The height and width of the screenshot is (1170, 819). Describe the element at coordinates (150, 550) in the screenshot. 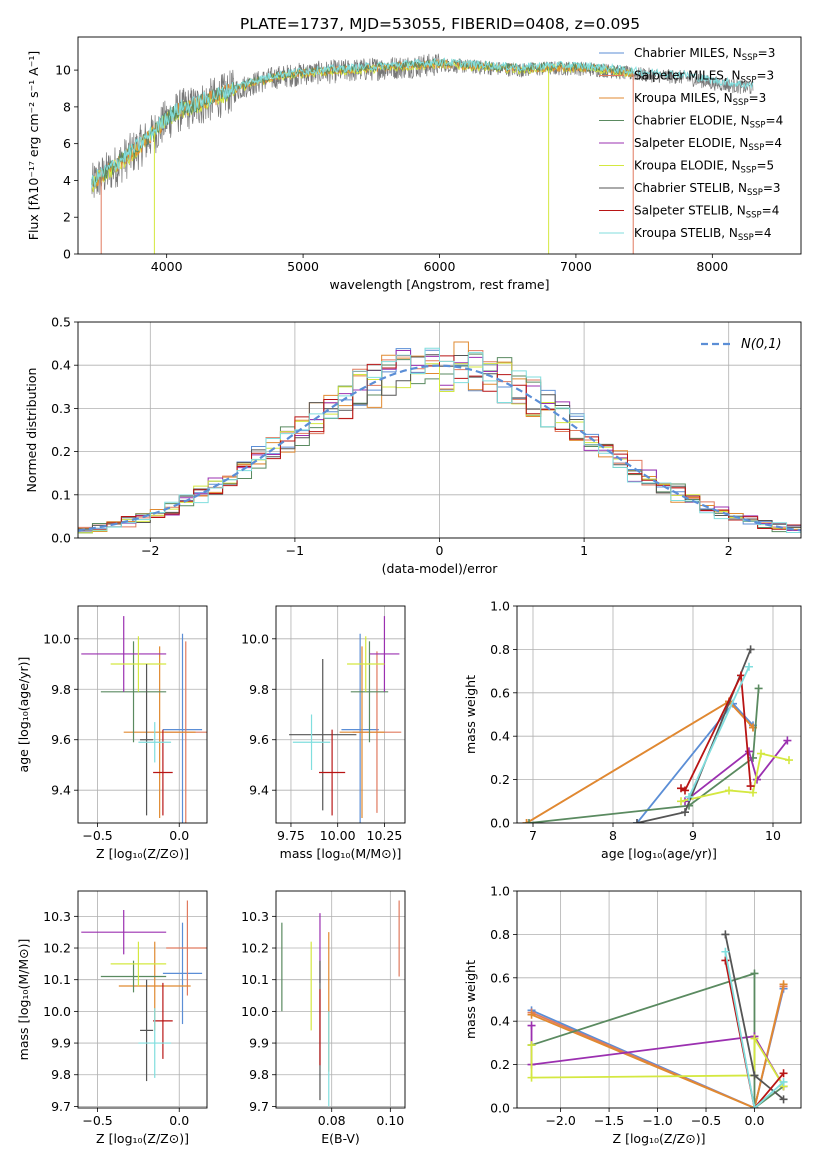

I see `tick-label-x: −2` at that location.